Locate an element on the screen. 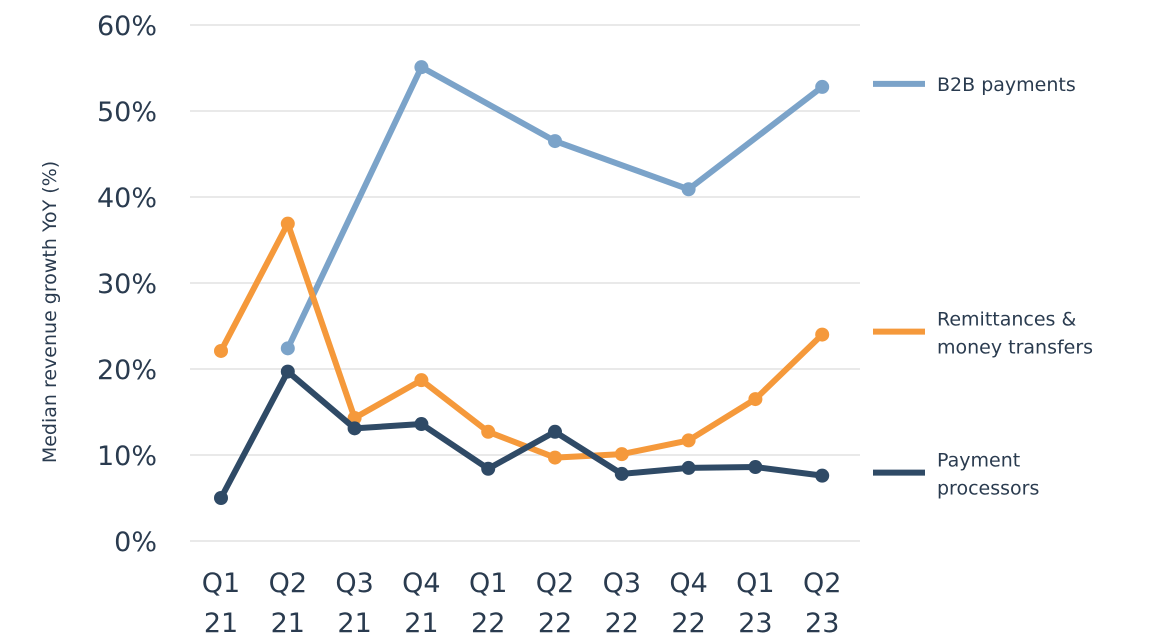 This screenshot has height=641, width=1150. legend-label: Payment processors is located at coordinates (988, 475).